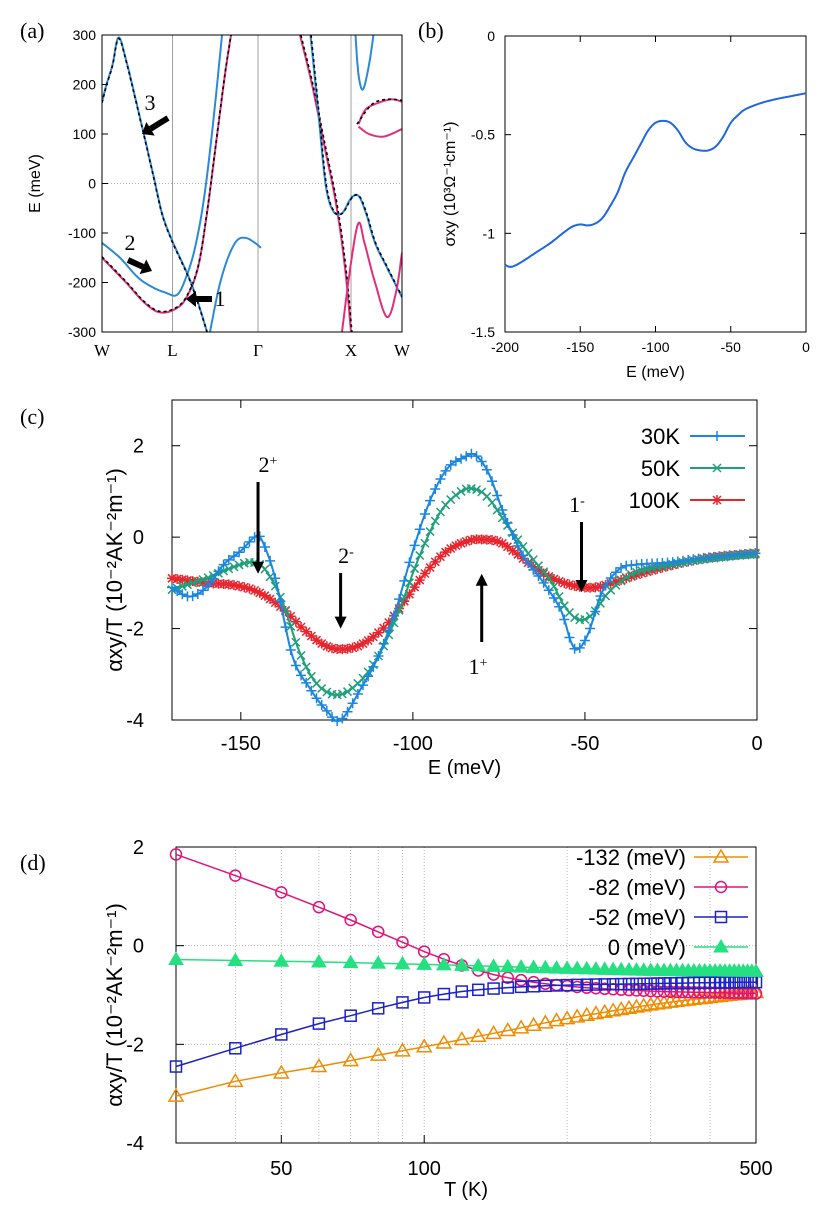 Image resolution: width=830 pixels, height=1206 pixels. I want to click on peak-annotation: 2-, so click(346, 555).